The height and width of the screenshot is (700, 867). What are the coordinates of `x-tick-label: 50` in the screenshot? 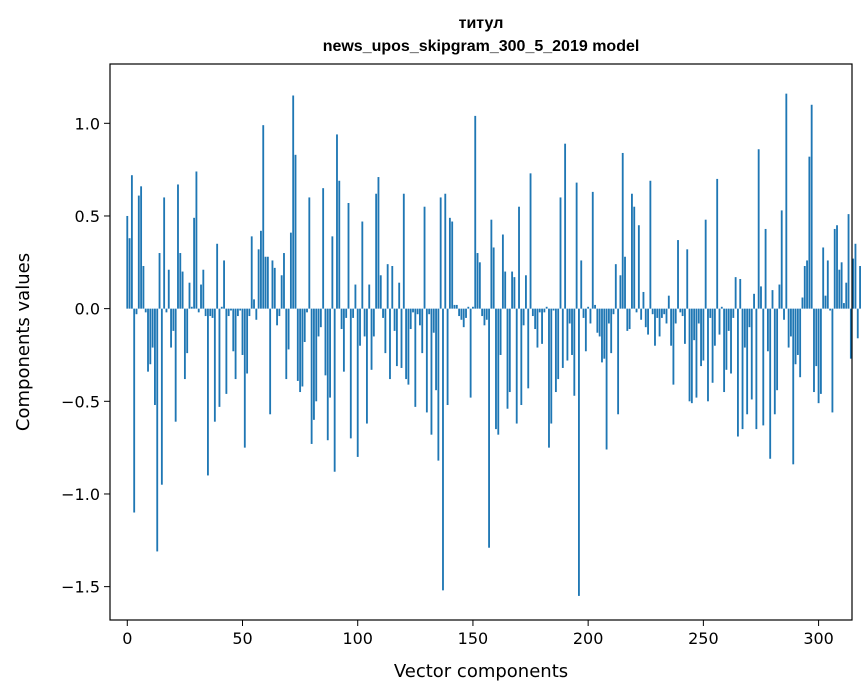 It's located at (242, 638).